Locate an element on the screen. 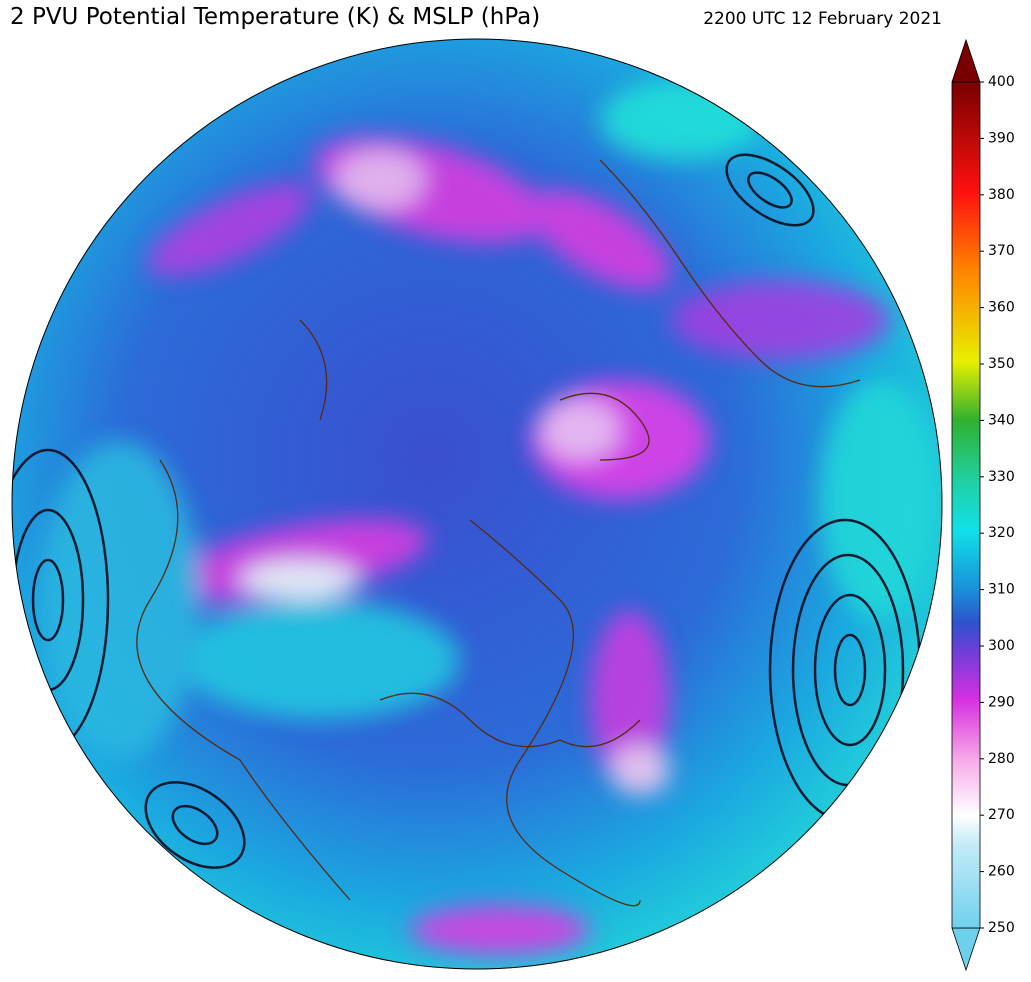  colorbar-tick-label: 260 is located at coordinates (1001, 872).